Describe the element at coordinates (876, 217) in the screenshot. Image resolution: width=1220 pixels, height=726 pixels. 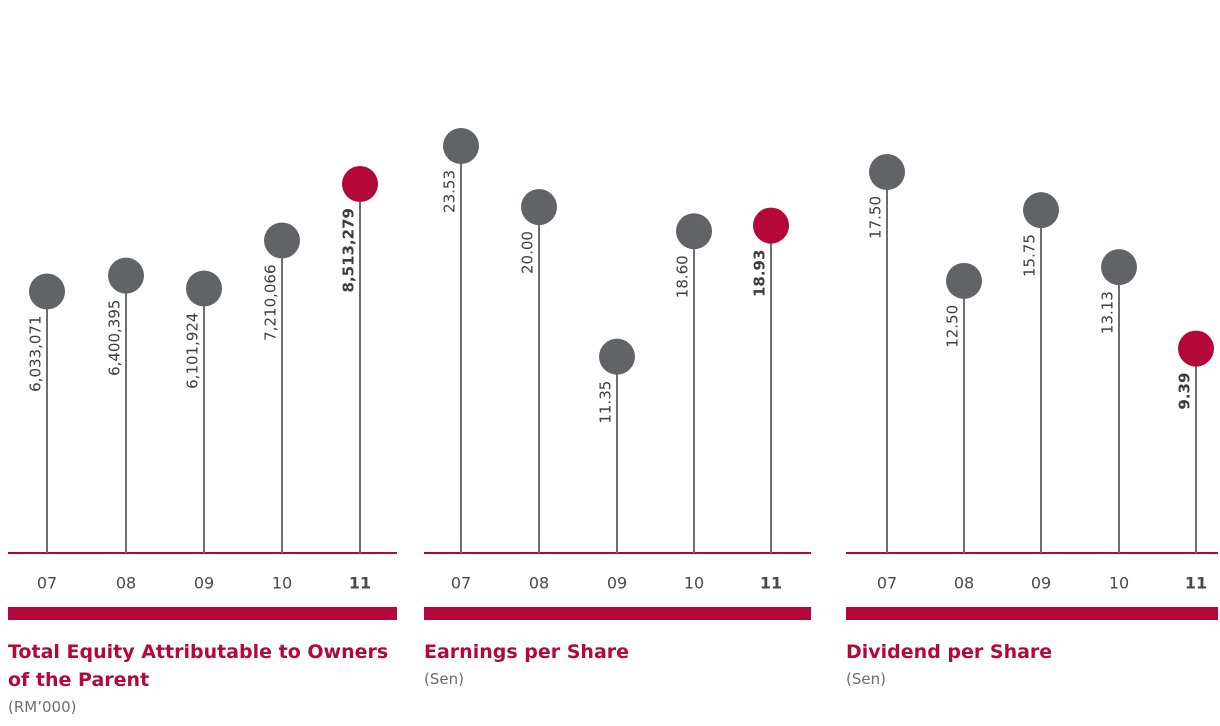
I see `value-label: 17.50` at that location.